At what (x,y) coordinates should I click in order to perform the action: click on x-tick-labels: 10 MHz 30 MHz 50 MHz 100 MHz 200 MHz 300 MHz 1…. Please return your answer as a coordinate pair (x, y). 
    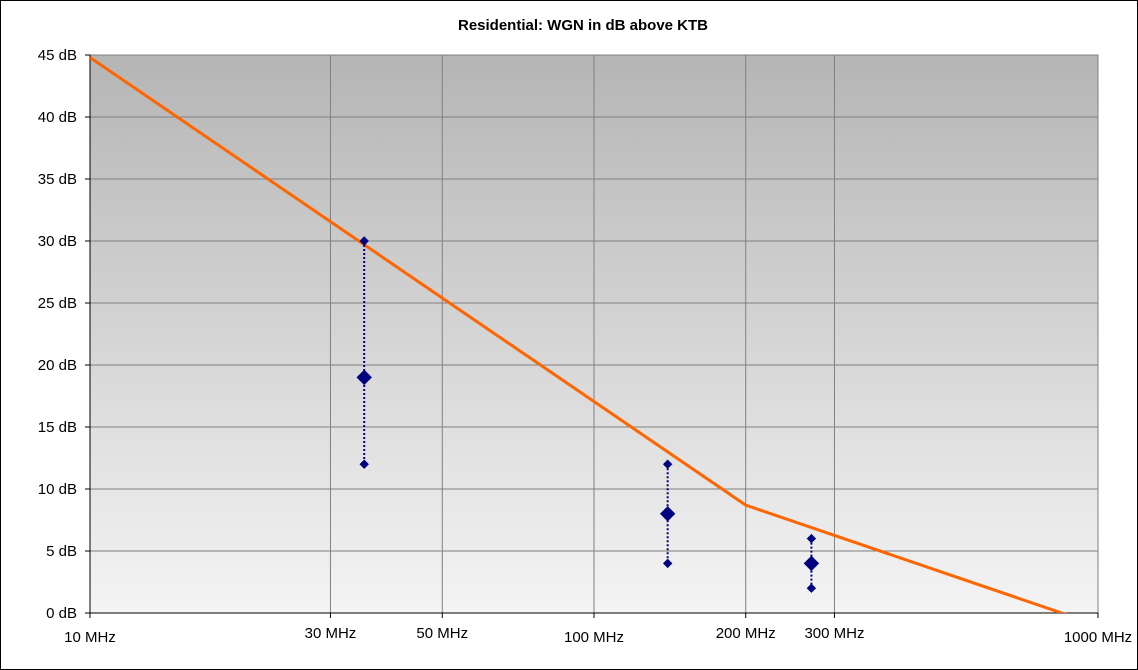
    Looking at the image, I should click on (598, 635).